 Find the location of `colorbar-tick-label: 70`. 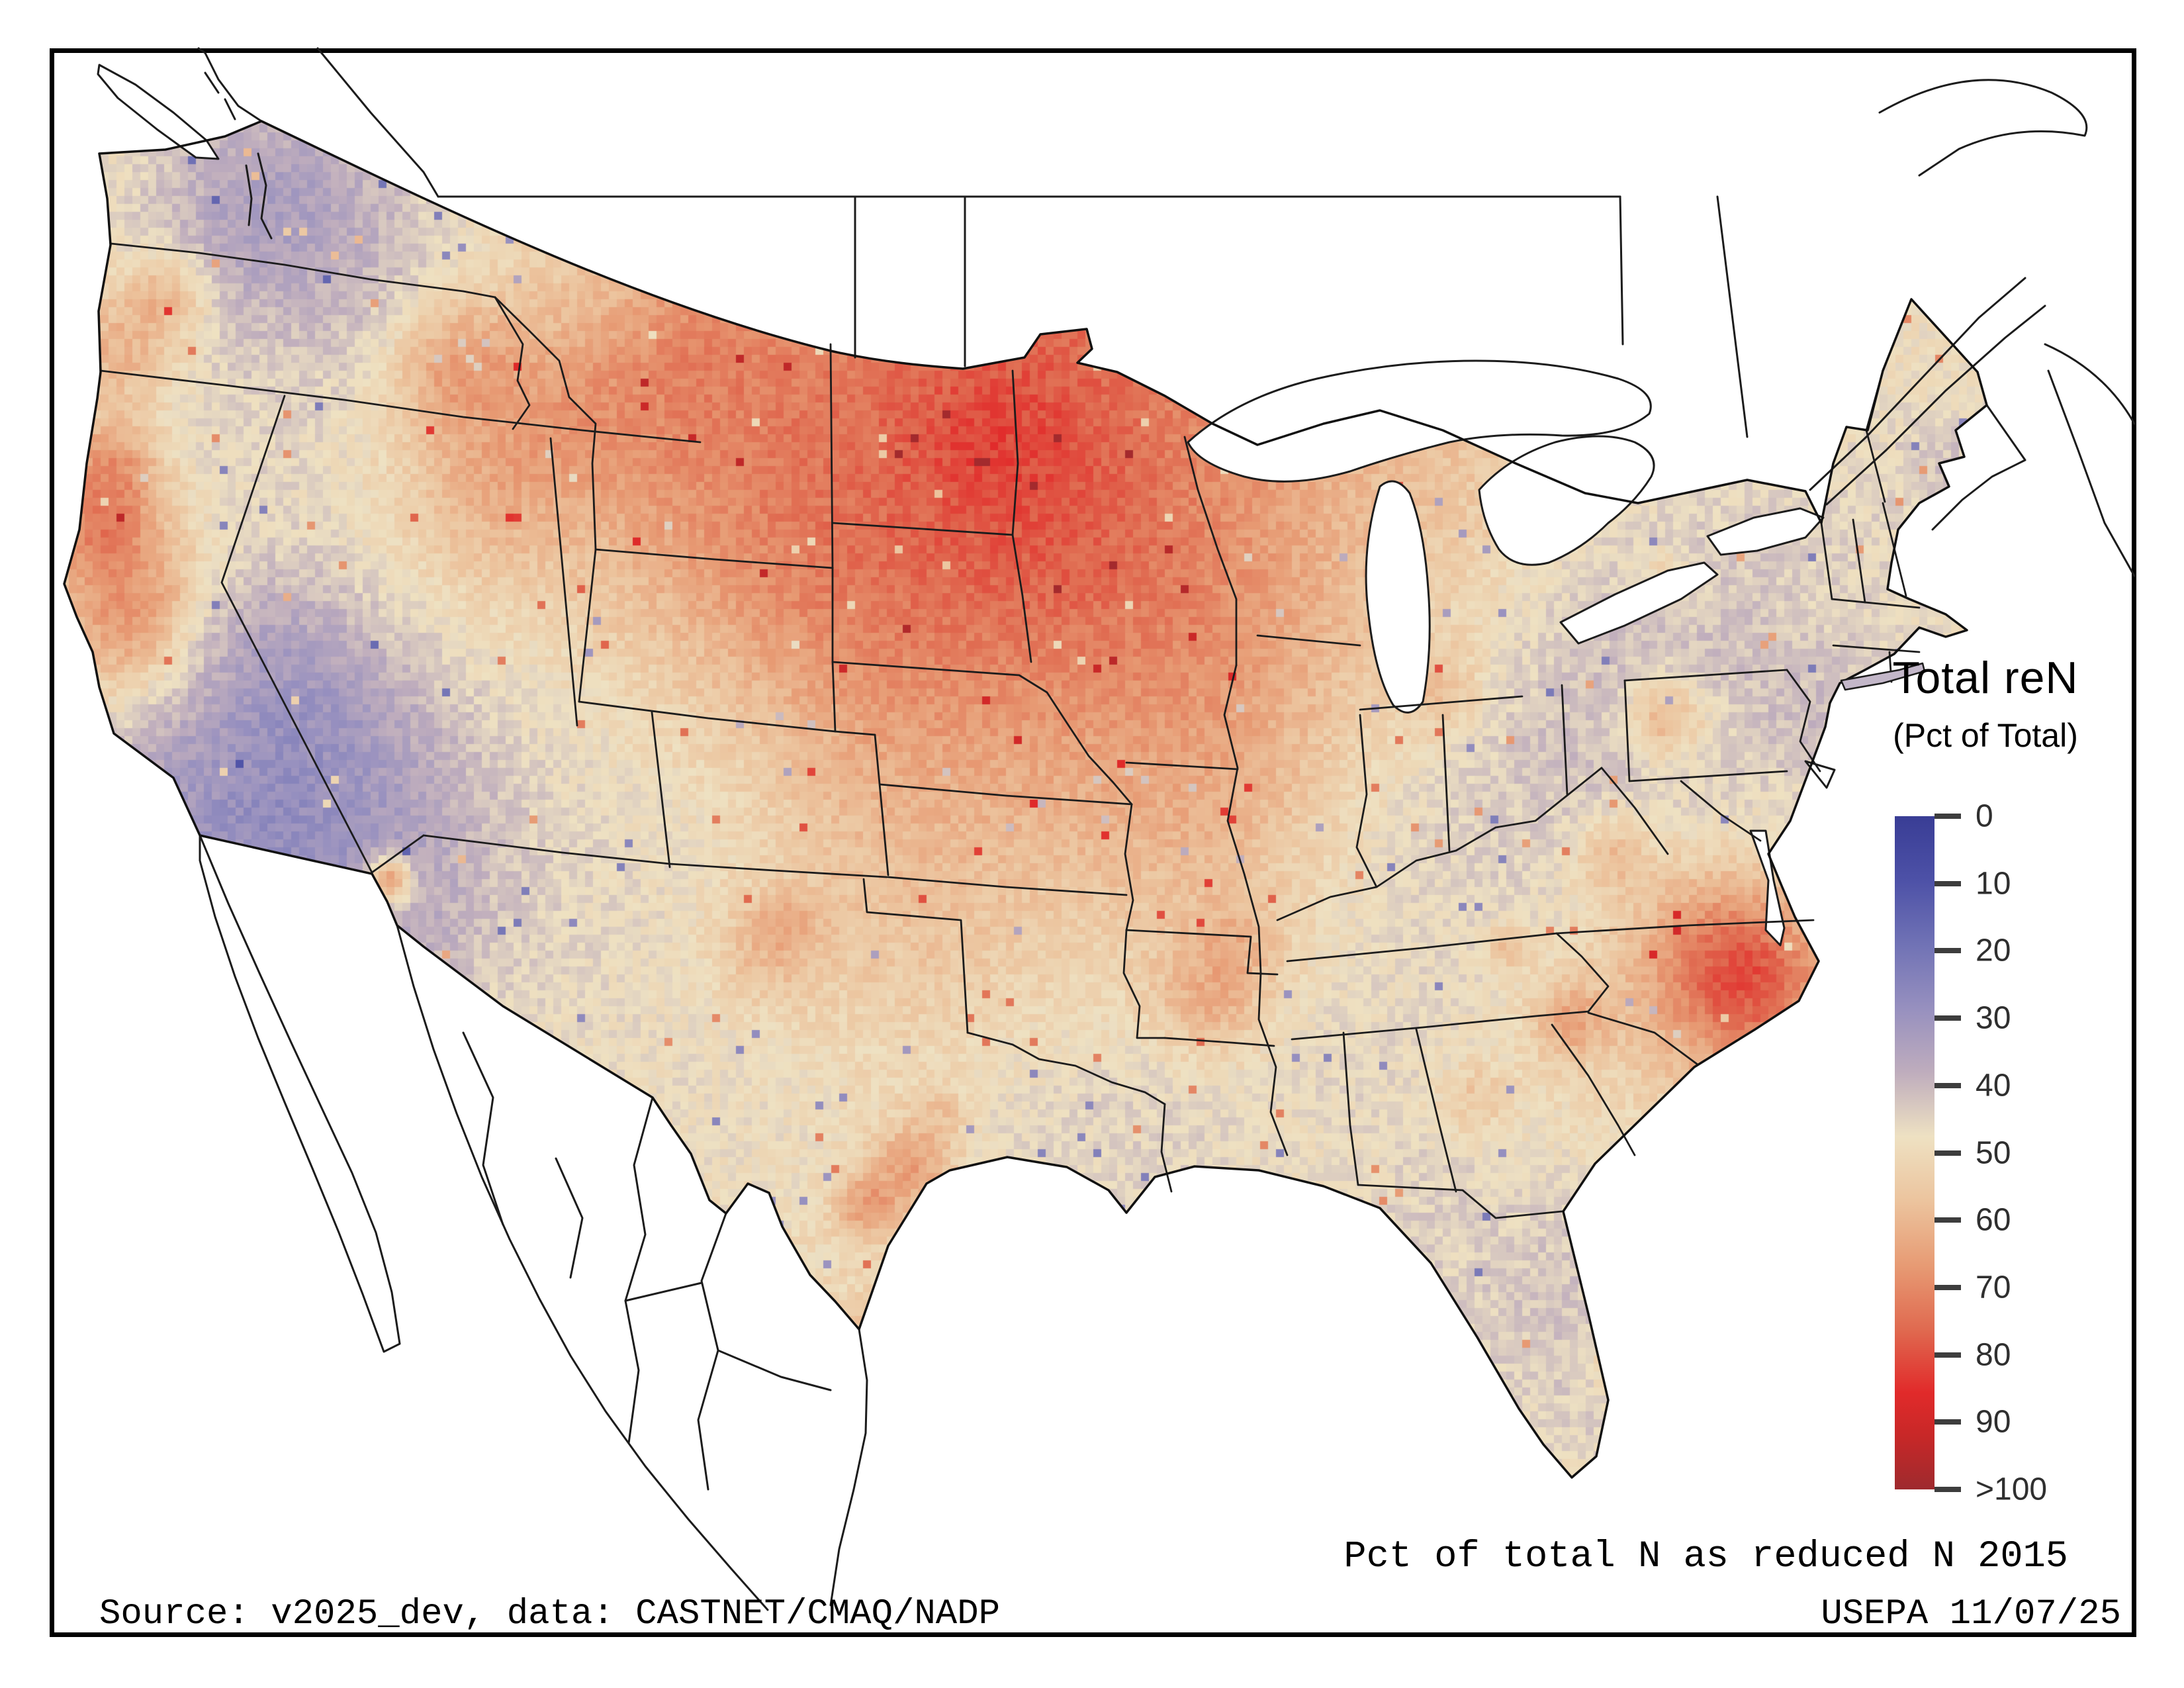

colorbar-tick-label: 70 is located at coordinates (1994, 1287).